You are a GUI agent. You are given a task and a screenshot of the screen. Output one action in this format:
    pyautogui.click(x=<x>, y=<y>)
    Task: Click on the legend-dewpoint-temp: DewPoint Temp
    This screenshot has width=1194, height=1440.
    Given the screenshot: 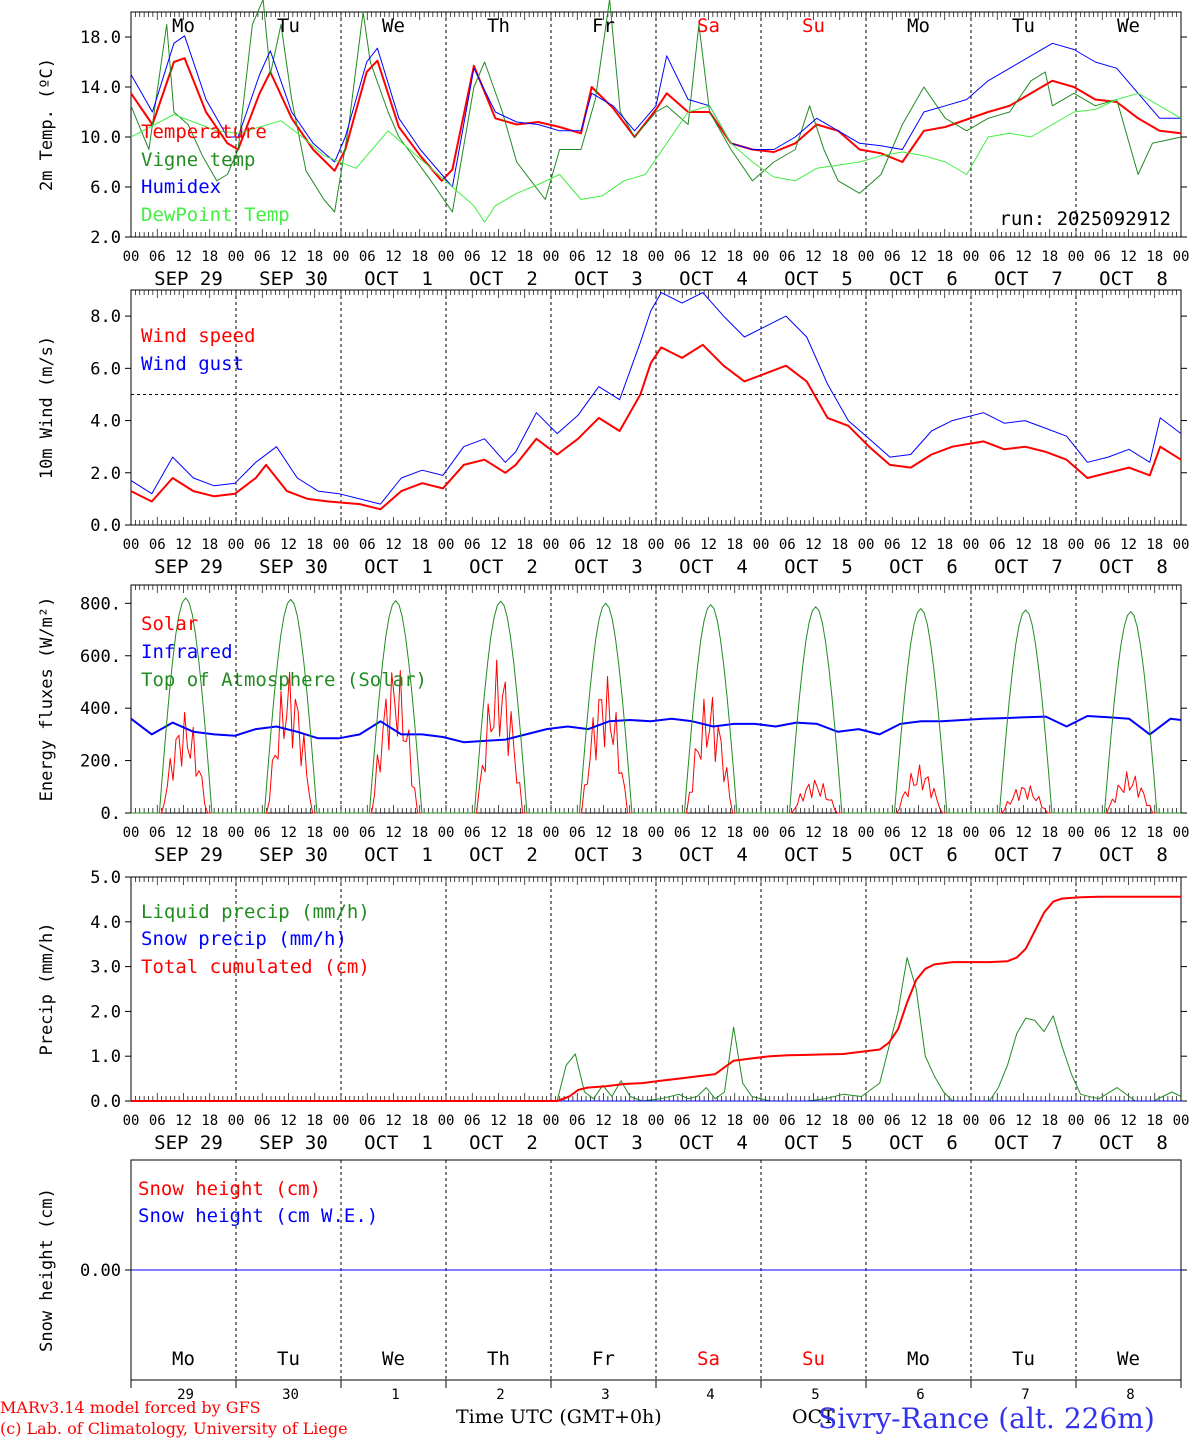 What is the action you would take?
    pyautogui.click(x=215, y=215)
    